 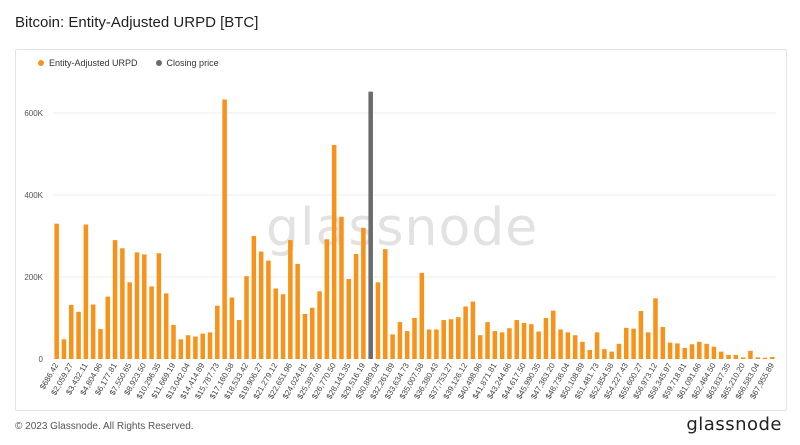 I want to click on legend-item-urpd: Entity-Adjusted URPD, so click(x=88, y=63).